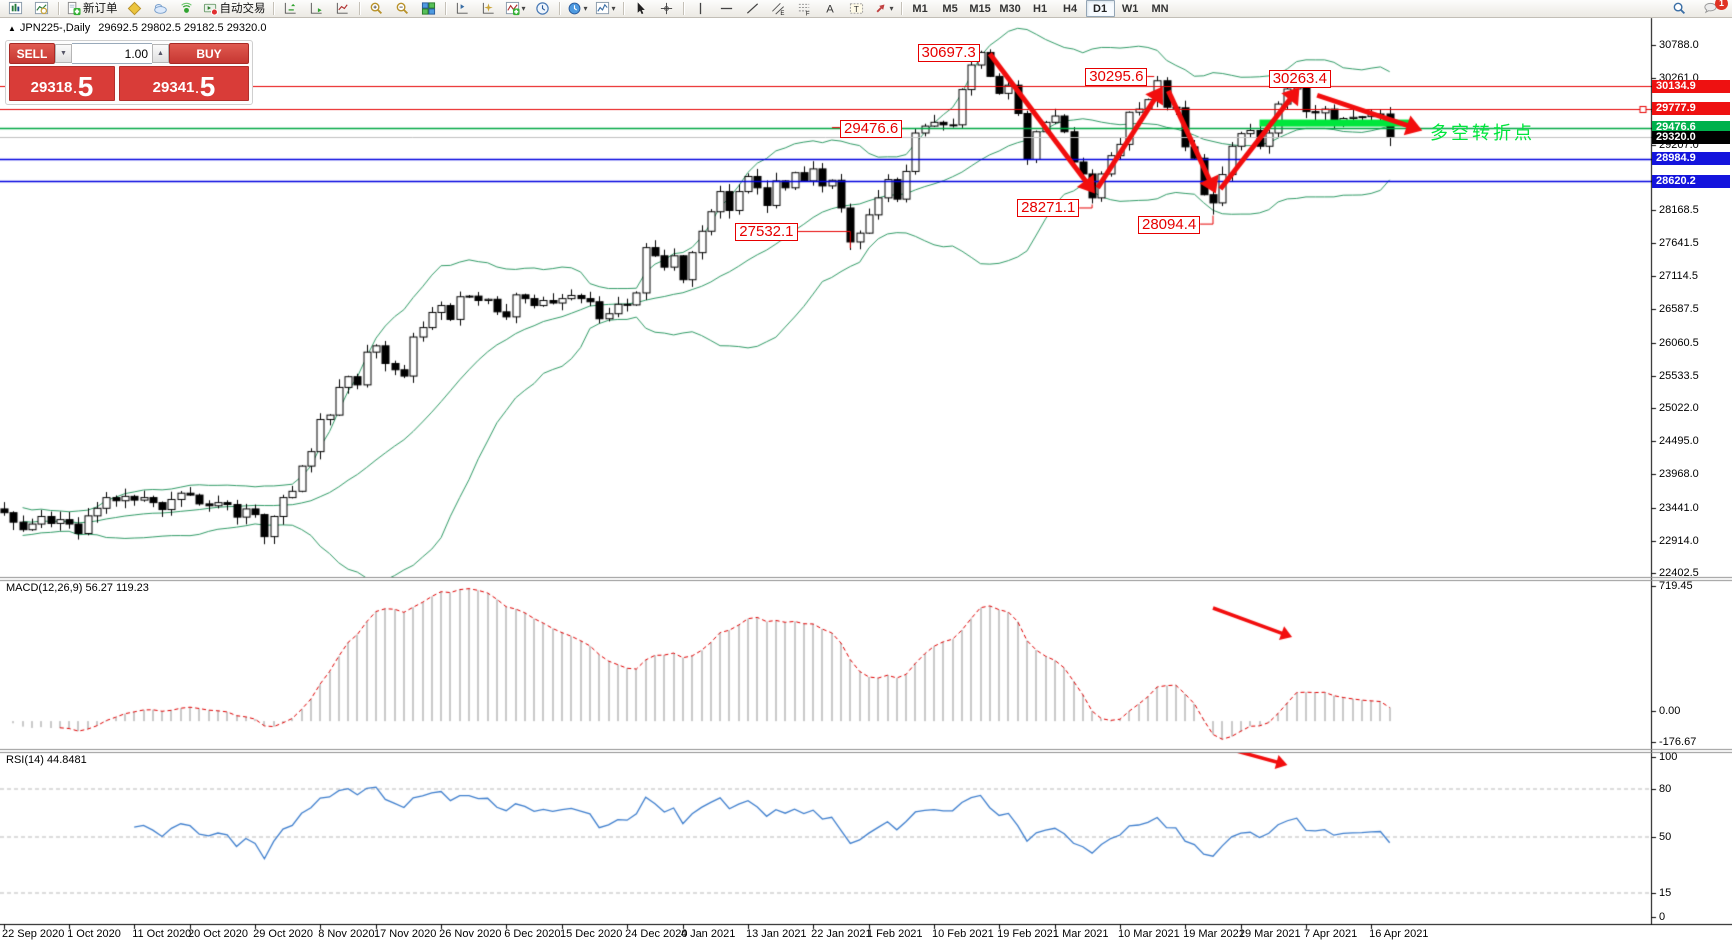  I want to click on timeframe-button-D1: D1, so click(1100, 8).